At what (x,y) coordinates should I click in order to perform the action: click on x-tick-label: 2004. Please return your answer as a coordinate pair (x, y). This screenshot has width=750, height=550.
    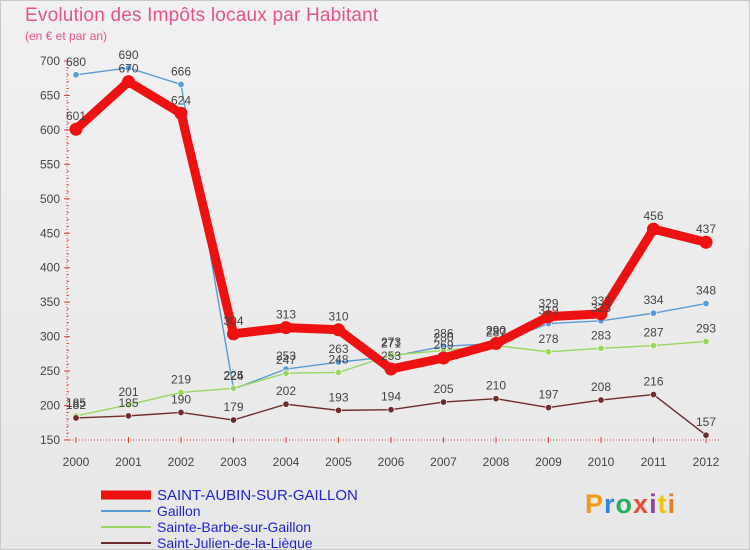
    Looking at the image, I should click on (286, 462).